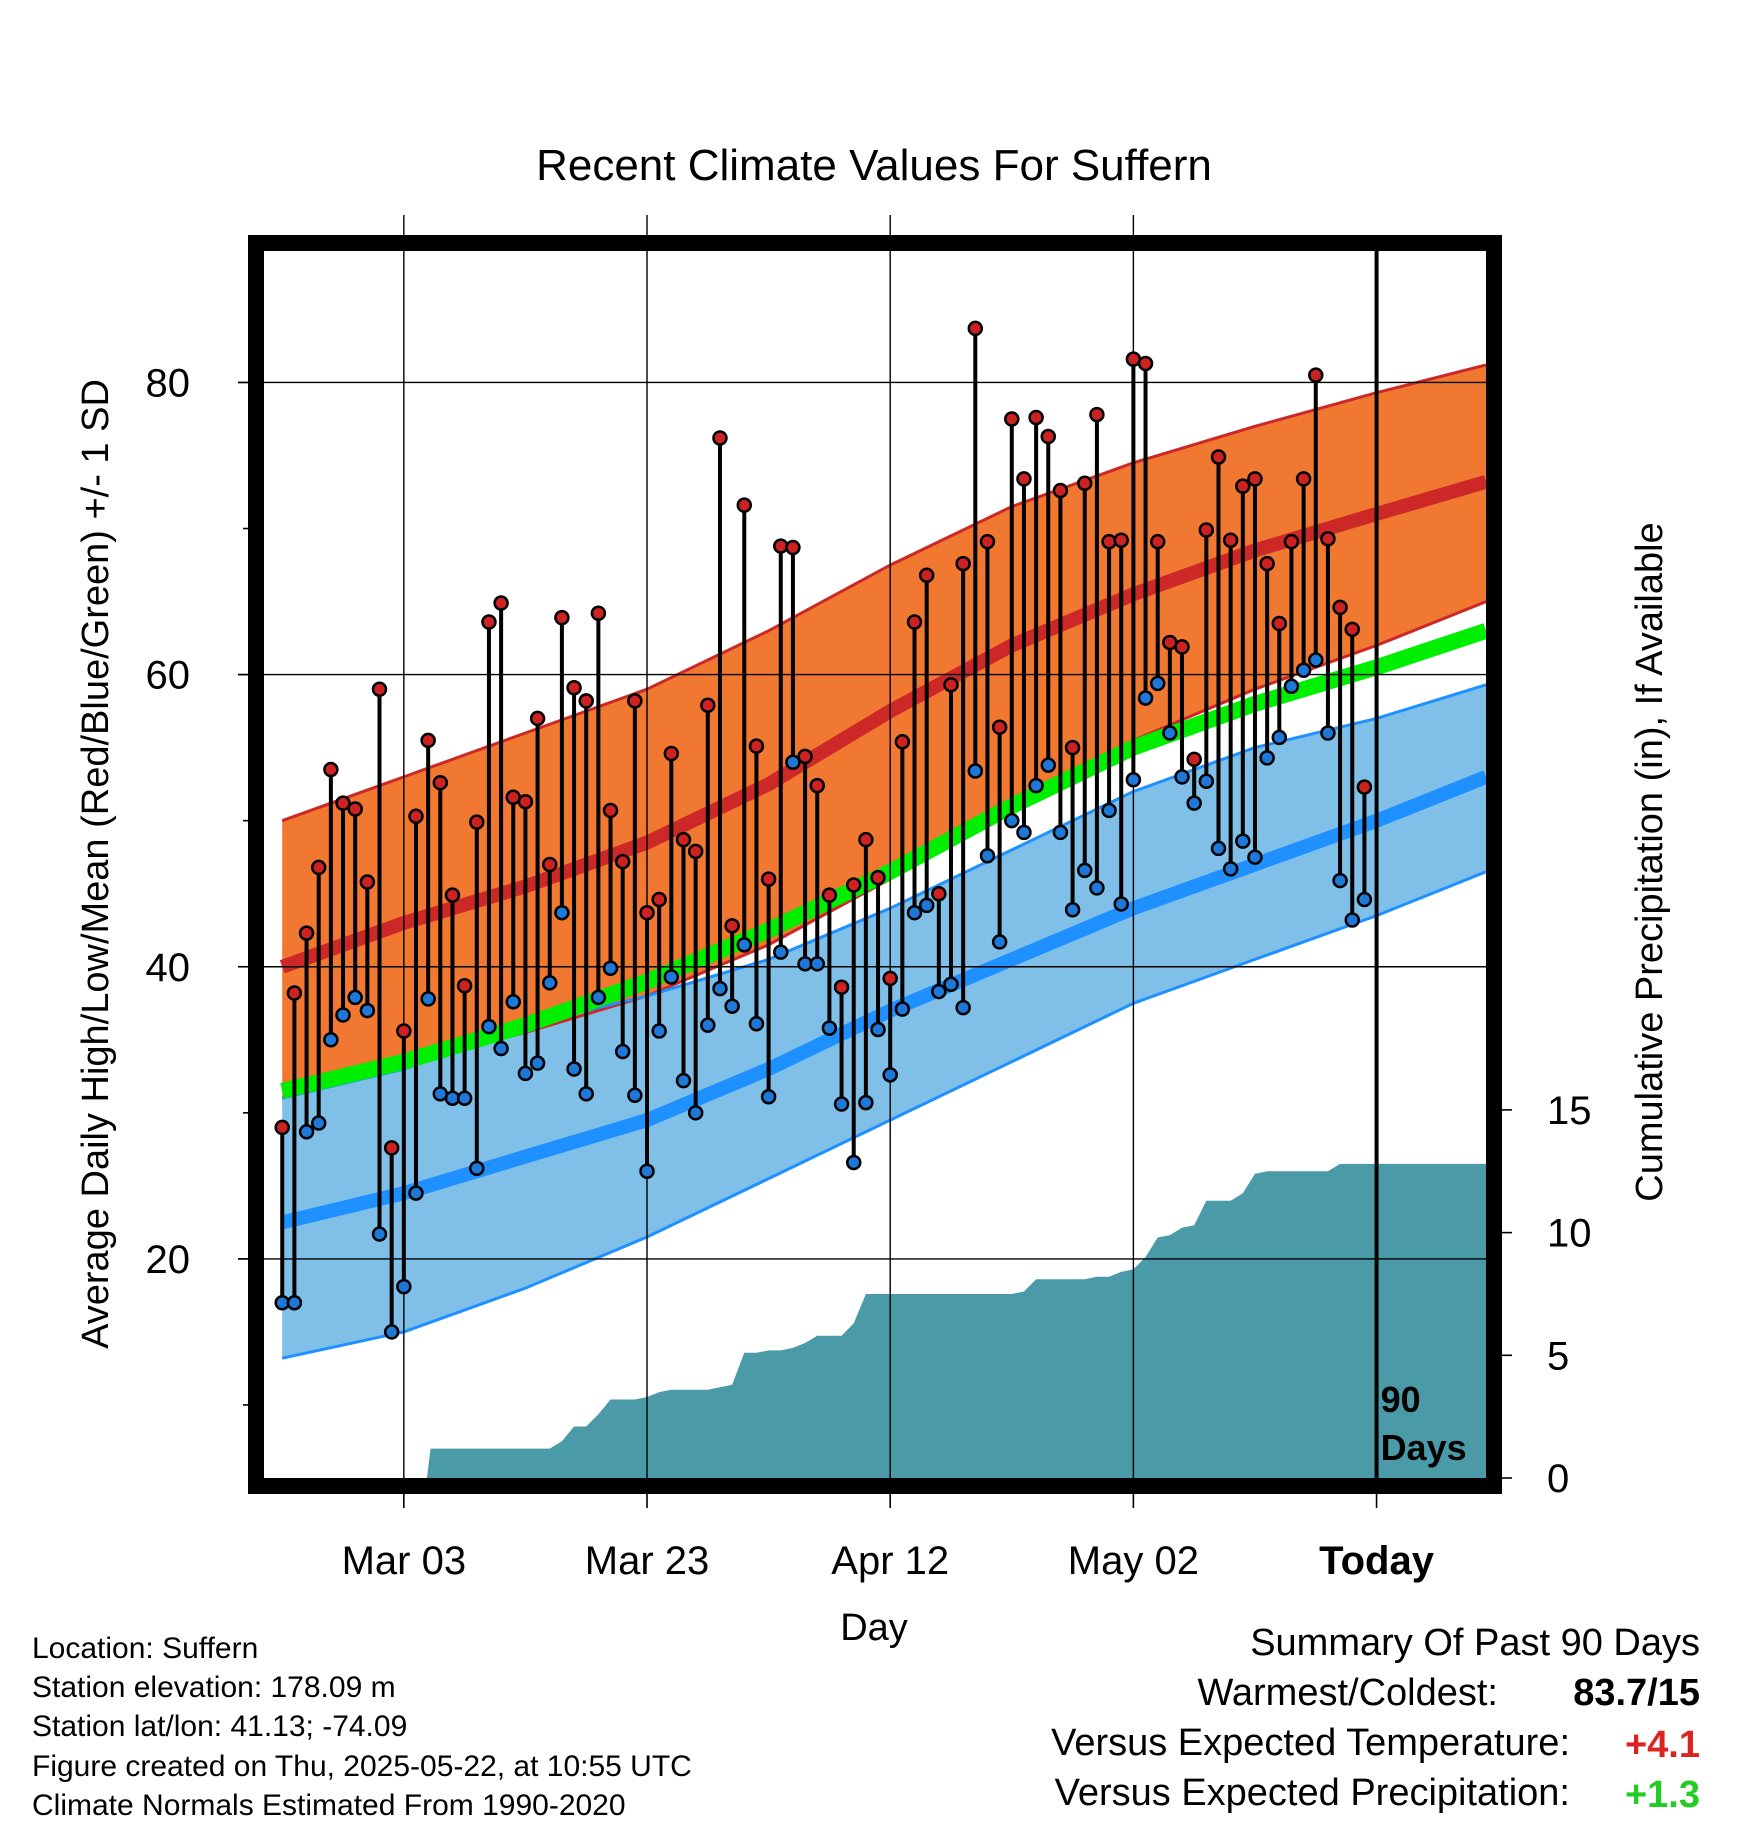  Describe the element at coordinates (1424, 1447) in the screenshot. I see `today-days-label-line2: Days` at that location.